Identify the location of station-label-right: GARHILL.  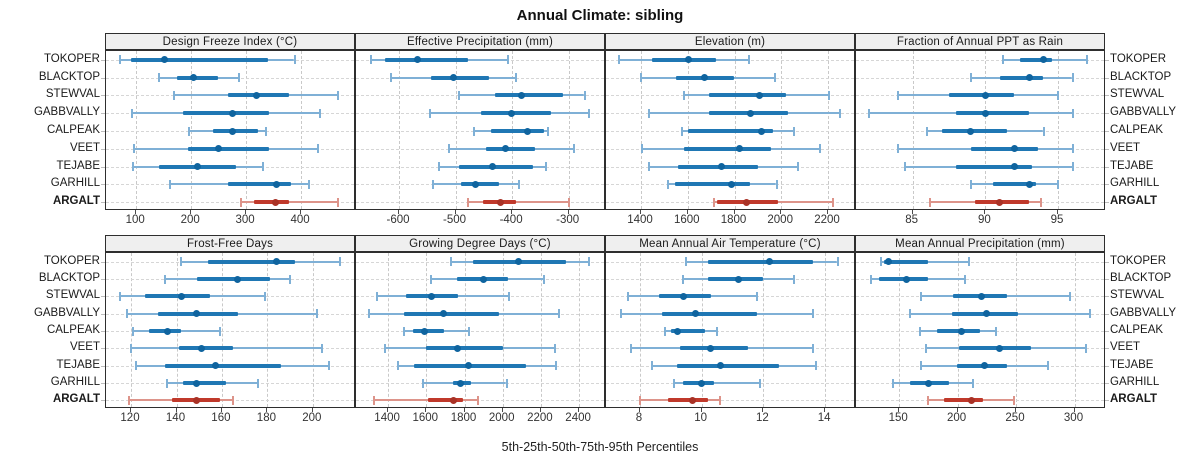
(1135, 382).